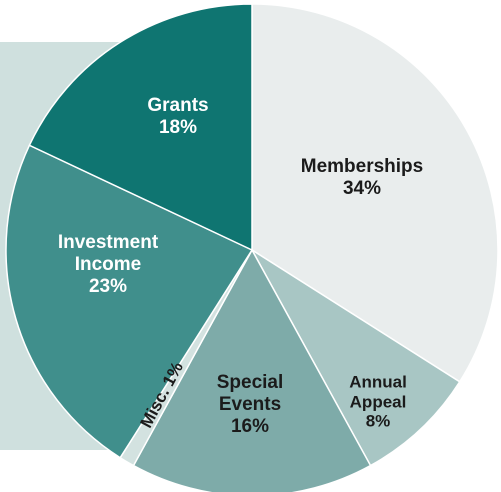  I want to click on value-label: 18%, so click(178, 127).